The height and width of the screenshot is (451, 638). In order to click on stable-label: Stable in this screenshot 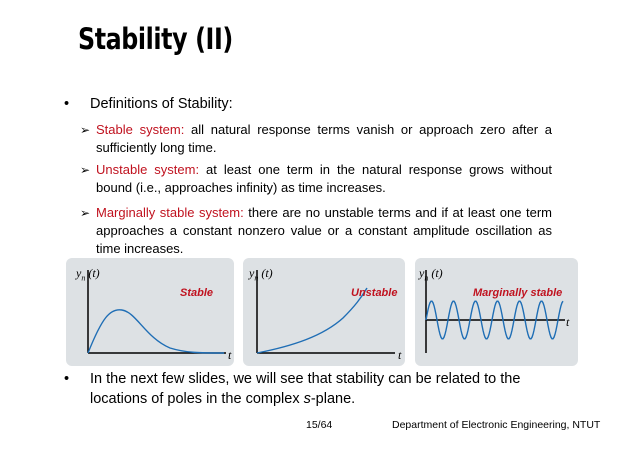, I will do `click(197, 293)`.